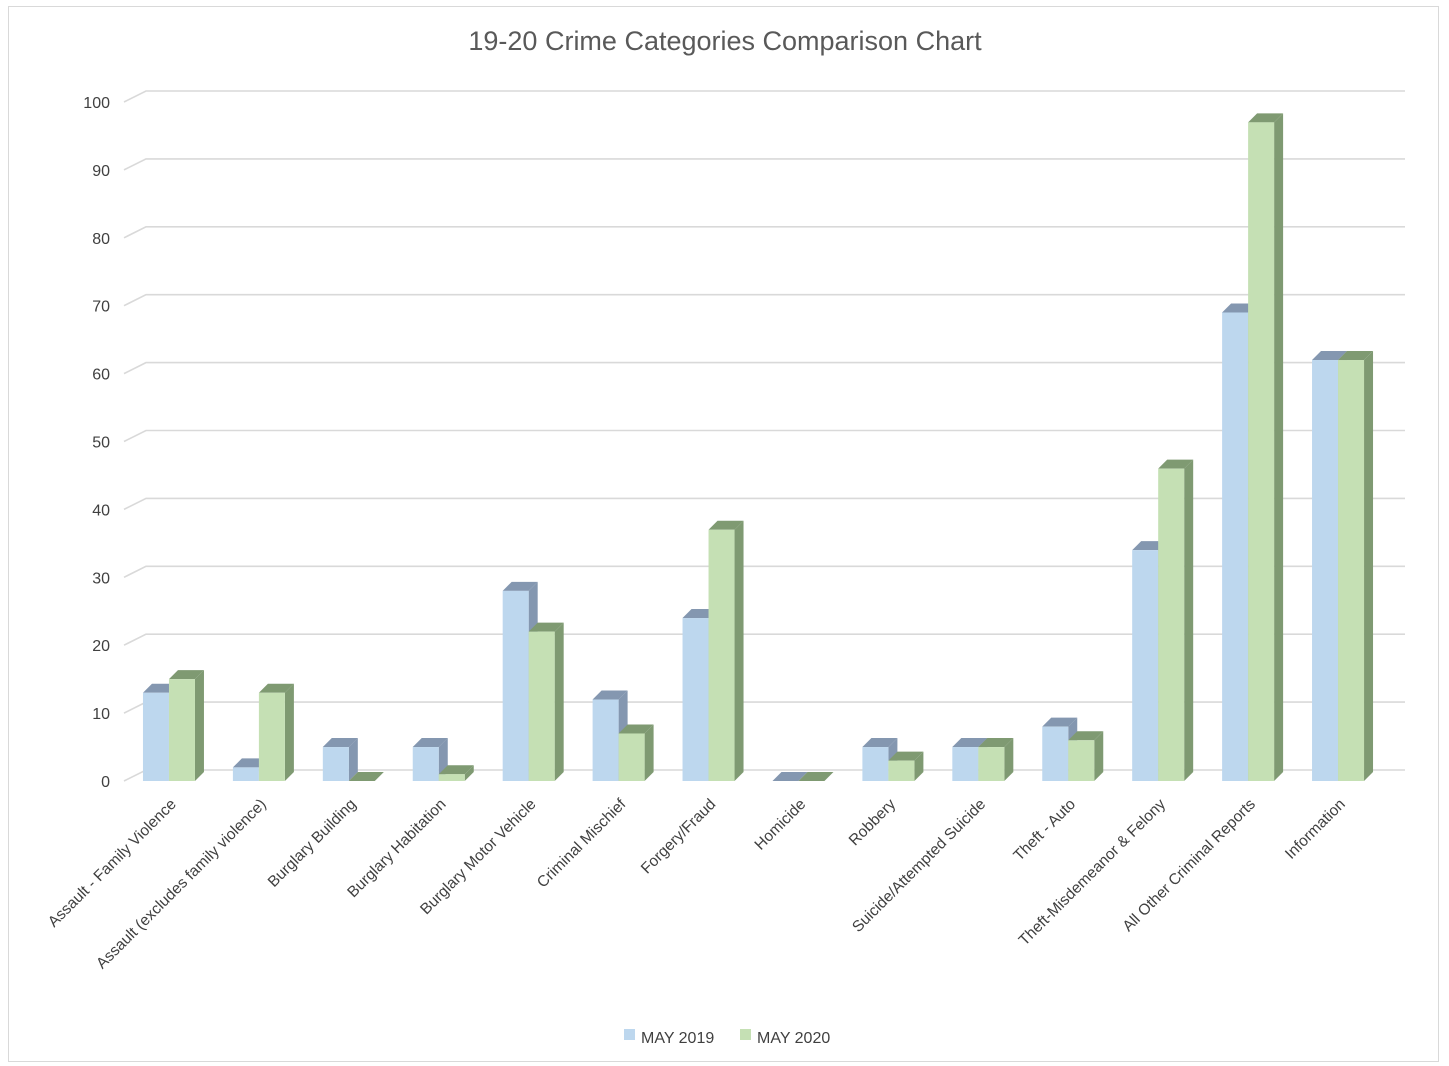 The width and height of the screenshot is (1449, 1066). I want to click on y-tick-label: 50, so click(101, 443).